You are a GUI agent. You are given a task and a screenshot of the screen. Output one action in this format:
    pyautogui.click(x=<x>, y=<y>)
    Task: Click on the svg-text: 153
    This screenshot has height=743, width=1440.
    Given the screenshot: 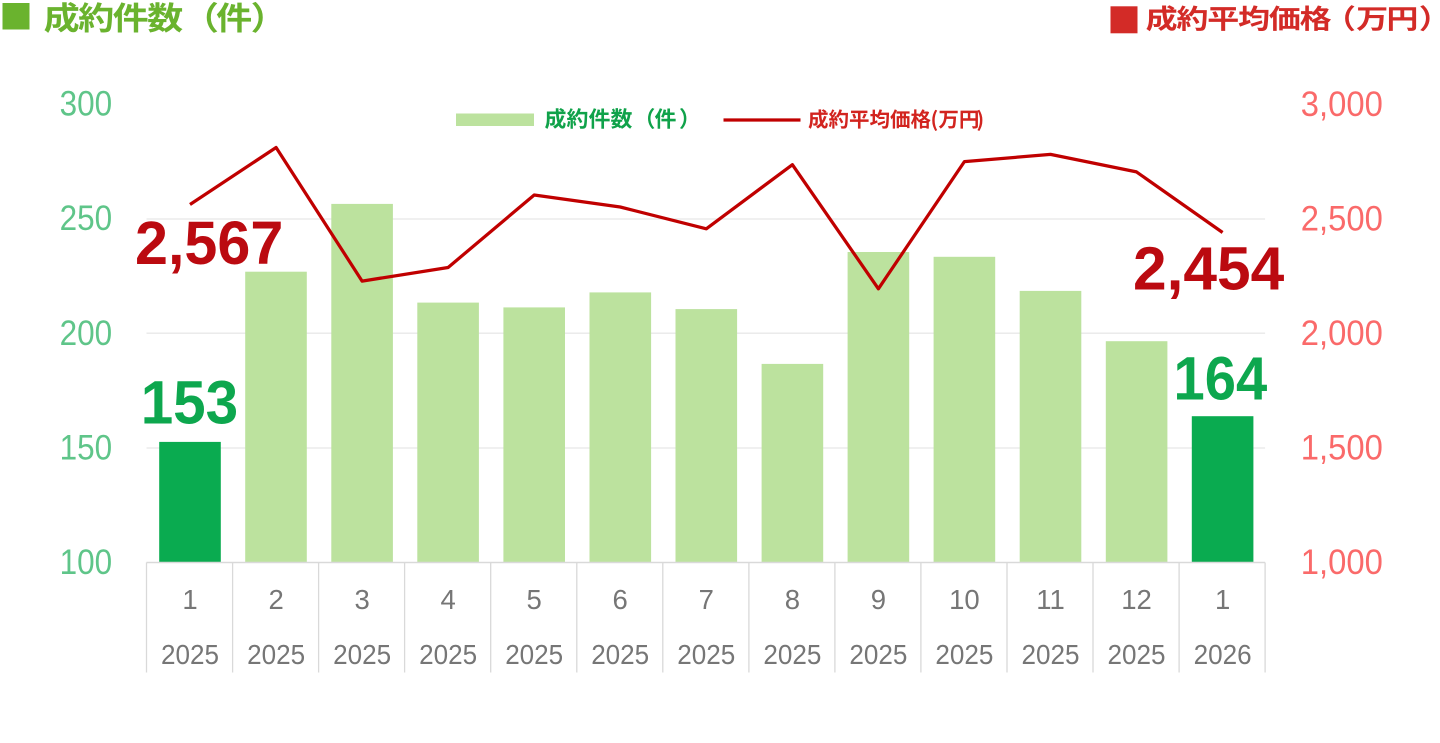 What is the action you would take?
    pyautogui.click(x=190, y=403)
    